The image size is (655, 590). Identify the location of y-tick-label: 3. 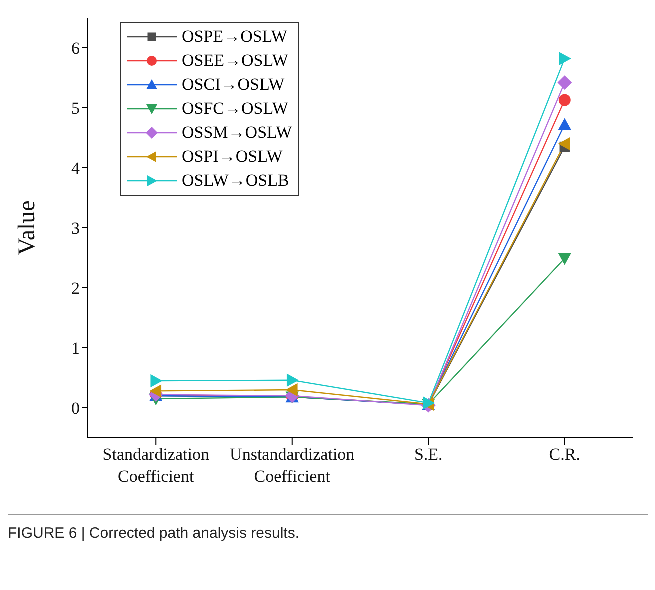
(76, 228).